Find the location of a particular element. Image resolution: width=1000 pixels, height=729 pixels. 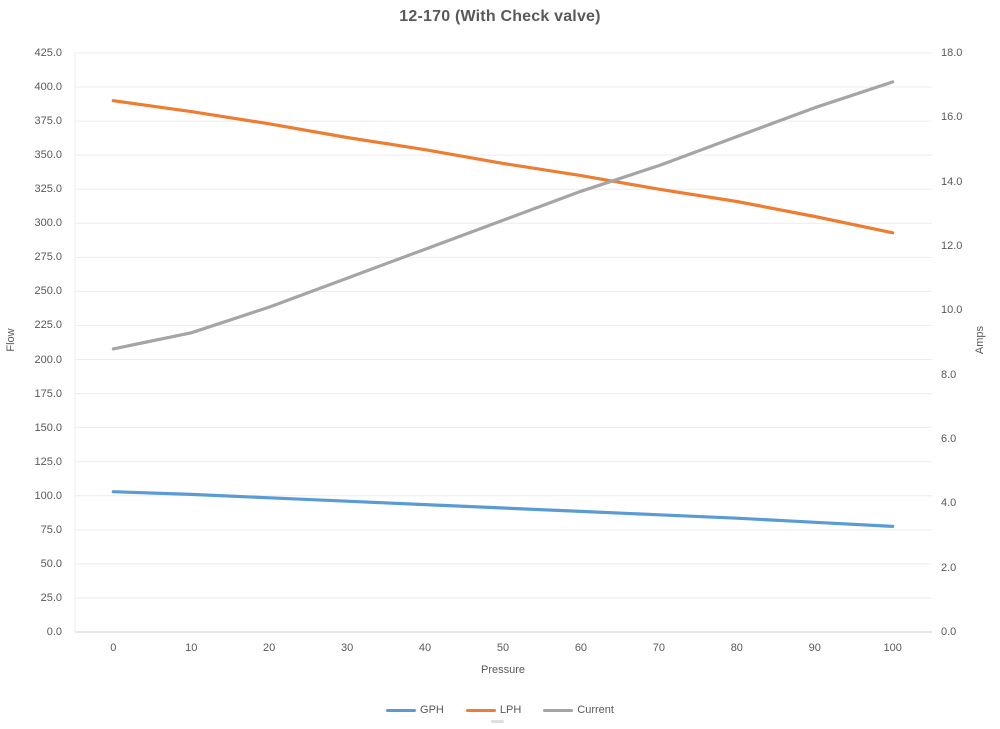

y-axis-title-amps: Amps is located at coordinates (980, 340).